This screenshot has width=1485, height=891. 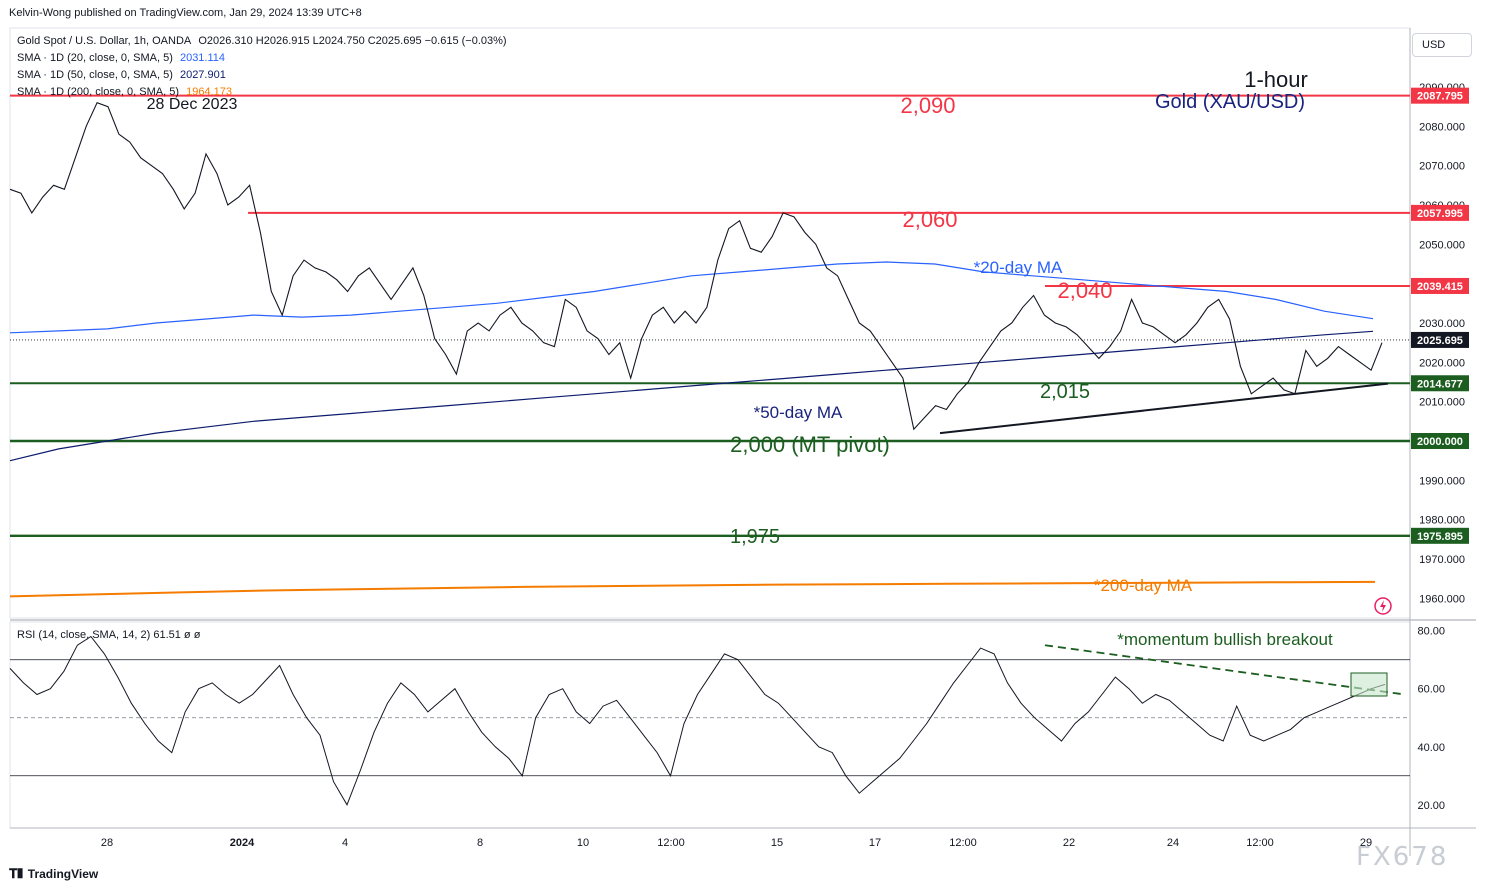 I want to click on legend-sma50-label: SMA · 1D (50, close, 0, SMA, 5), so click(x=95, y=75).